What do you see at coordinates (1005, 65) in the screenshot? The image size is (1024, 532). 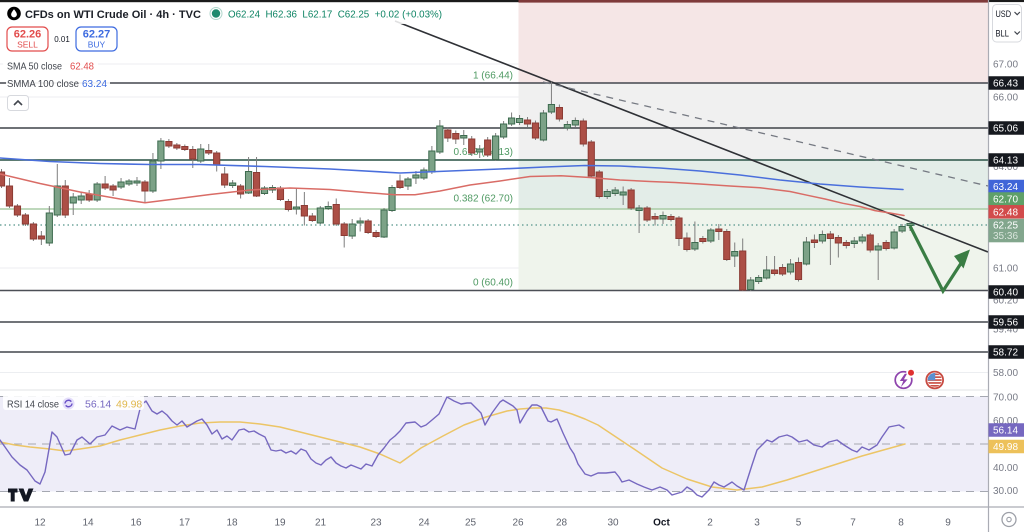 I see `svg-text: 67.00` at bounding box center [1005, 65].